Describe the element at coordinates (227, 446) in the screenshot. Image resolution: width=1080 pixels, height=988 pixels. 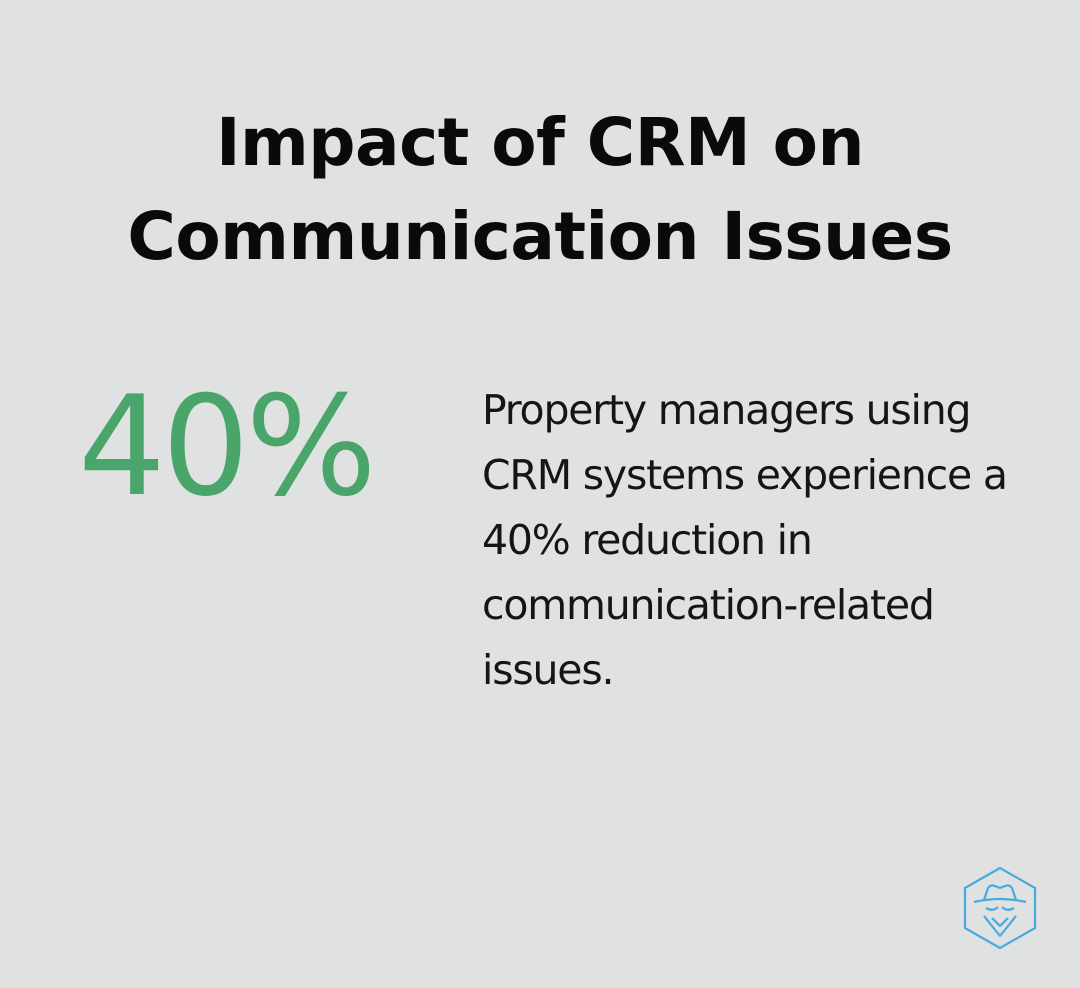
I see `stat-value: 40%` at that location.